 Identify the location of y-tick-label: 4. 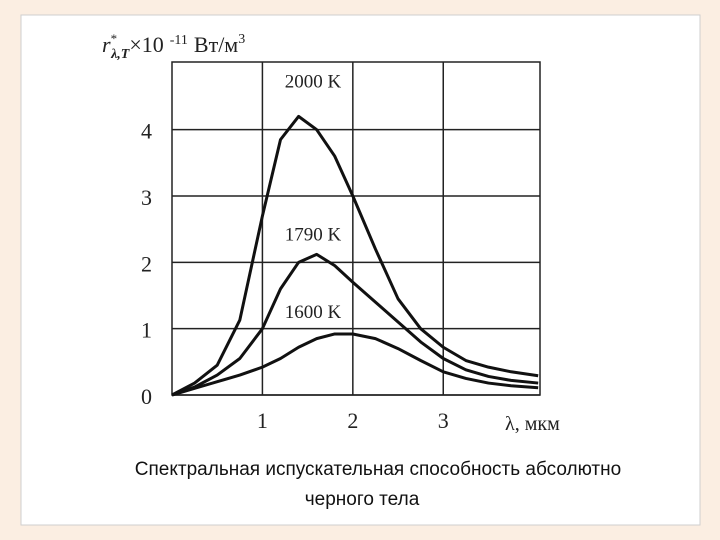
(146, 131).